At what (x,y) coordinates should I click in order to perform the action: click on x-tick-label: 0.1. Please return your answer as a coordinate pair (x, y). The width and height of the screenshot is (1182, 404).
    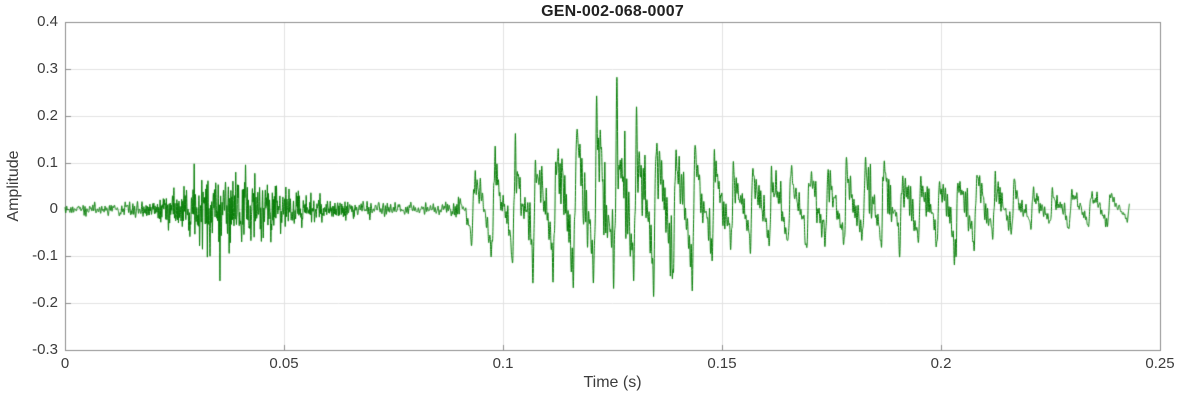
    Looking at the image, I should click on (503, 363).